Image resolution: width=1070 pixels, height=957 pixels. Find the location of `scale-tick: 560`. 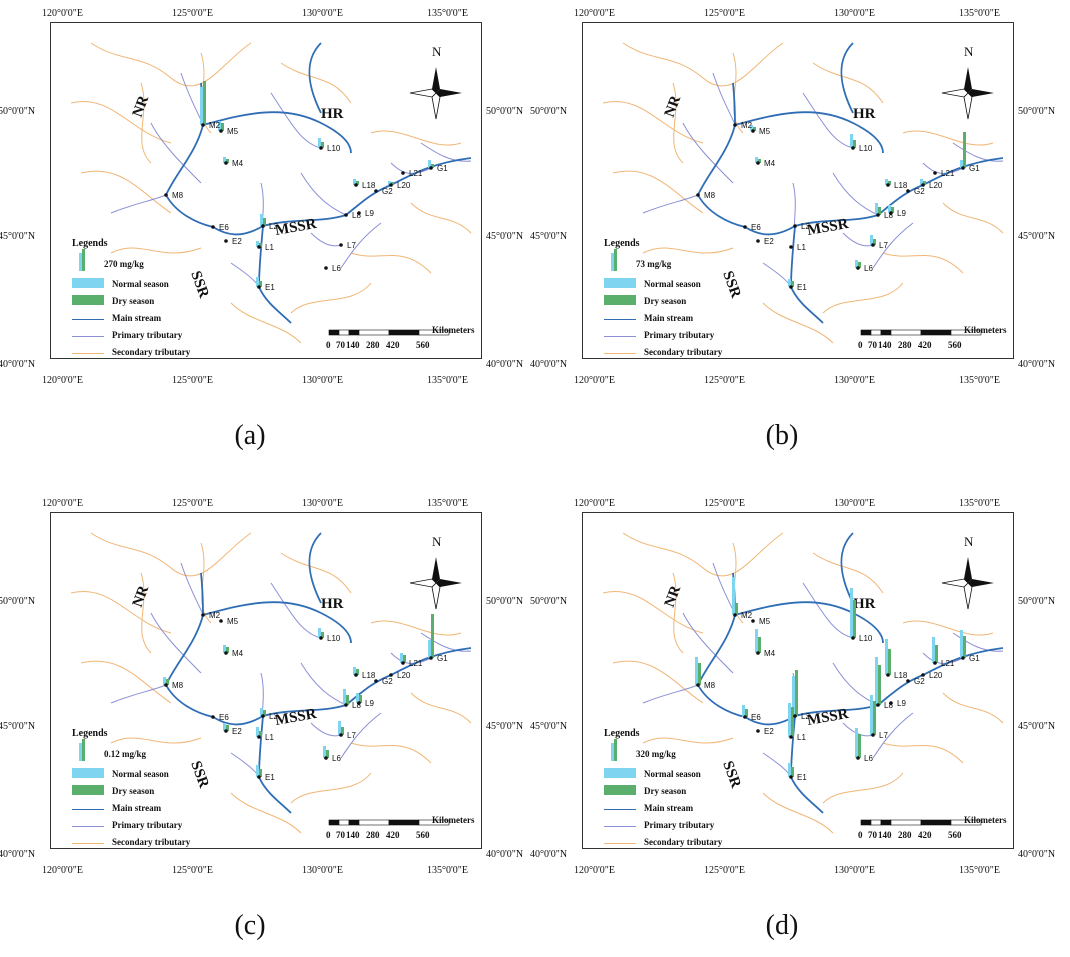

scale-tick: 560 is located at coordinates (423, 835).